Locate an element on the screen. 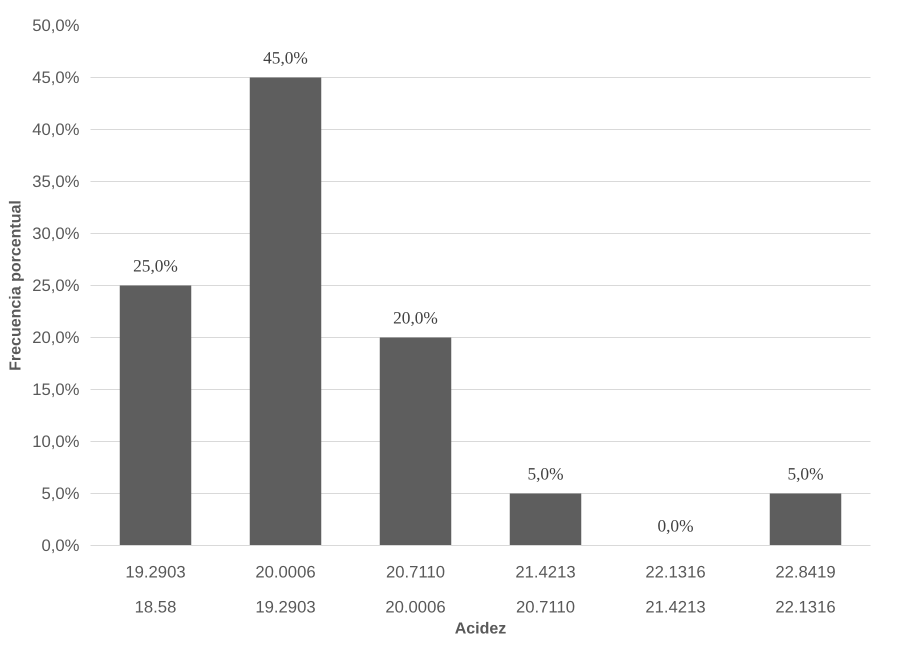 The width and height of the screenshot is (923, 661). y-tick-label: 0,0% is located at coordinates (61, 545).